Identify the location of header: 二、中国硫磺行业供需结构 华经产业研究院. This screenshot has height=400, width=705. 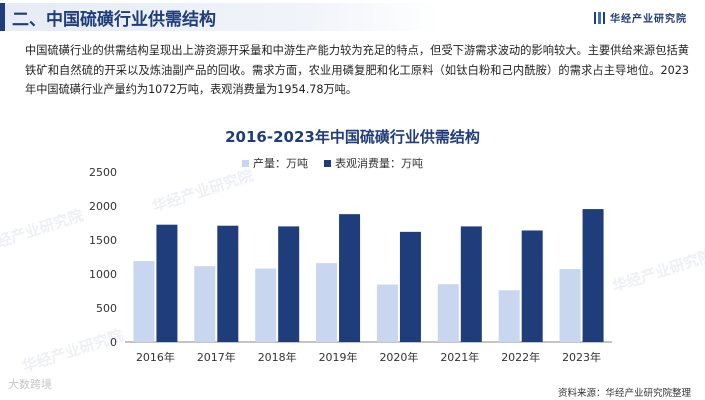
(352, 17).